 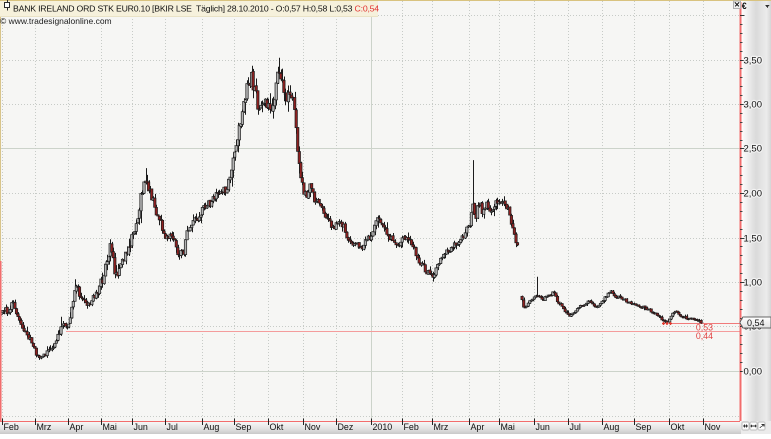 I want to click on svg-text: 3,00, so click(x=753, y=105).